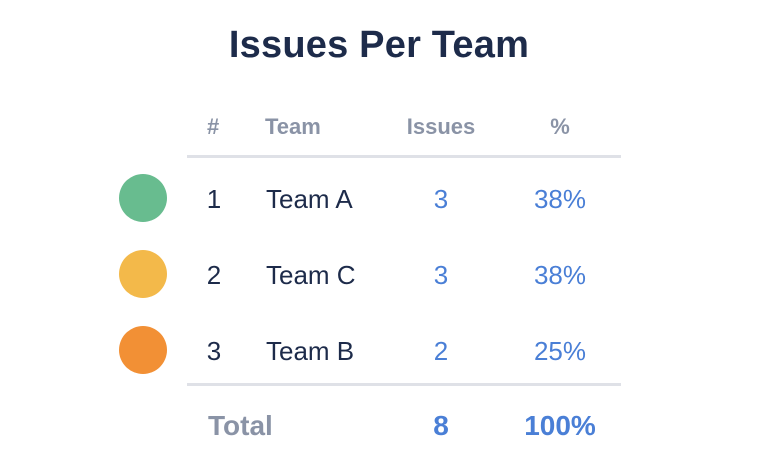  Describe the element at coordinates (311, 275) in the screenshot. I see `row-team: Team C` at that location.